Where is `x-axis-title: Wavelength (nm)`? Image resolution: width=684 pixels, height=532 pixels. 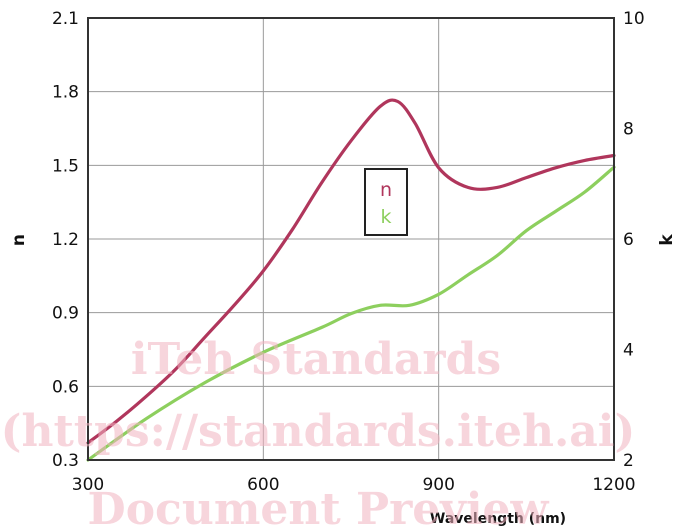 x-axis-title: Wavelength (nm) is located at coordinates (498, 519).